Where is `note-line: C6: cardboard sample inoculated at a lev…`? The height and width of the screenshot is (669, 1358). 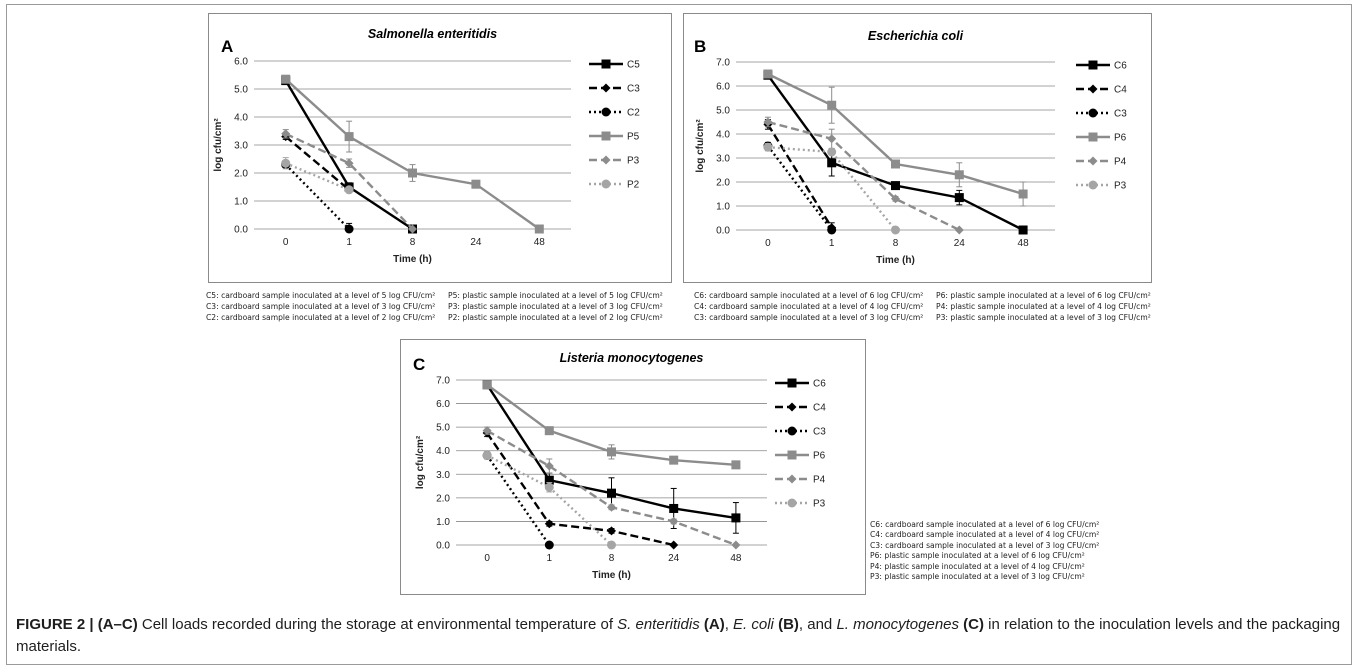 note-line: C6: cardboard sample inoculated at a lev… is located at coordinates (808, 295).